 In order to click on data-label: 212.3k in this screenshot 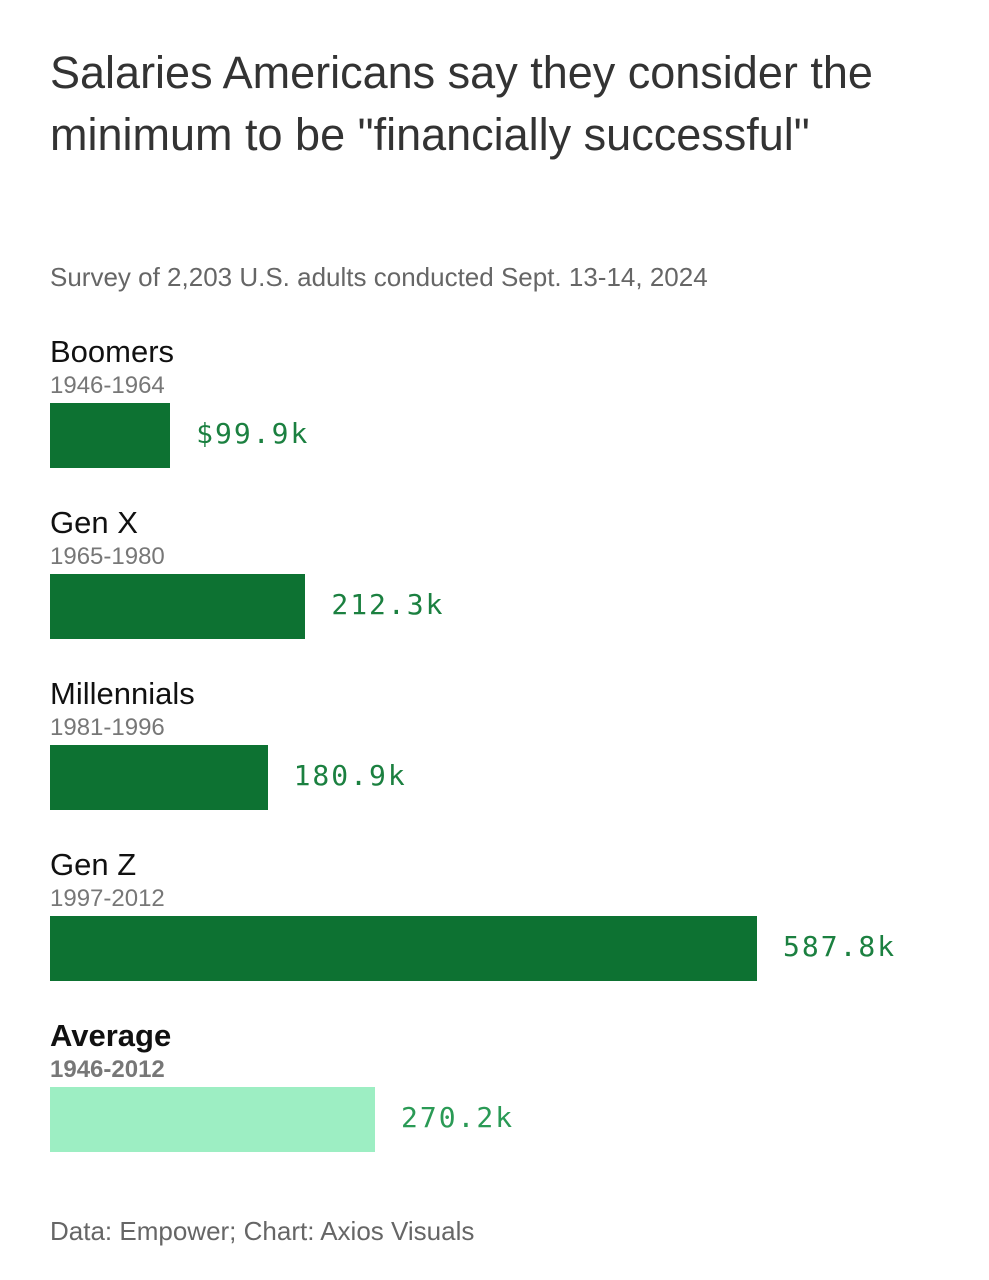, I will do `click(388, 604)`.